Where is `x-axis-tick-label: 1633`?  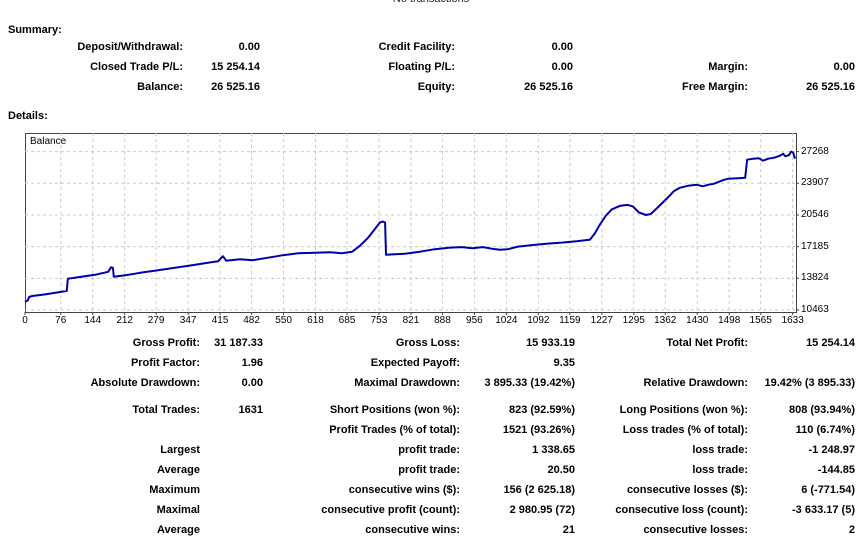
x-axis-tick-label: 1633 is located at coordinates (792, 320).